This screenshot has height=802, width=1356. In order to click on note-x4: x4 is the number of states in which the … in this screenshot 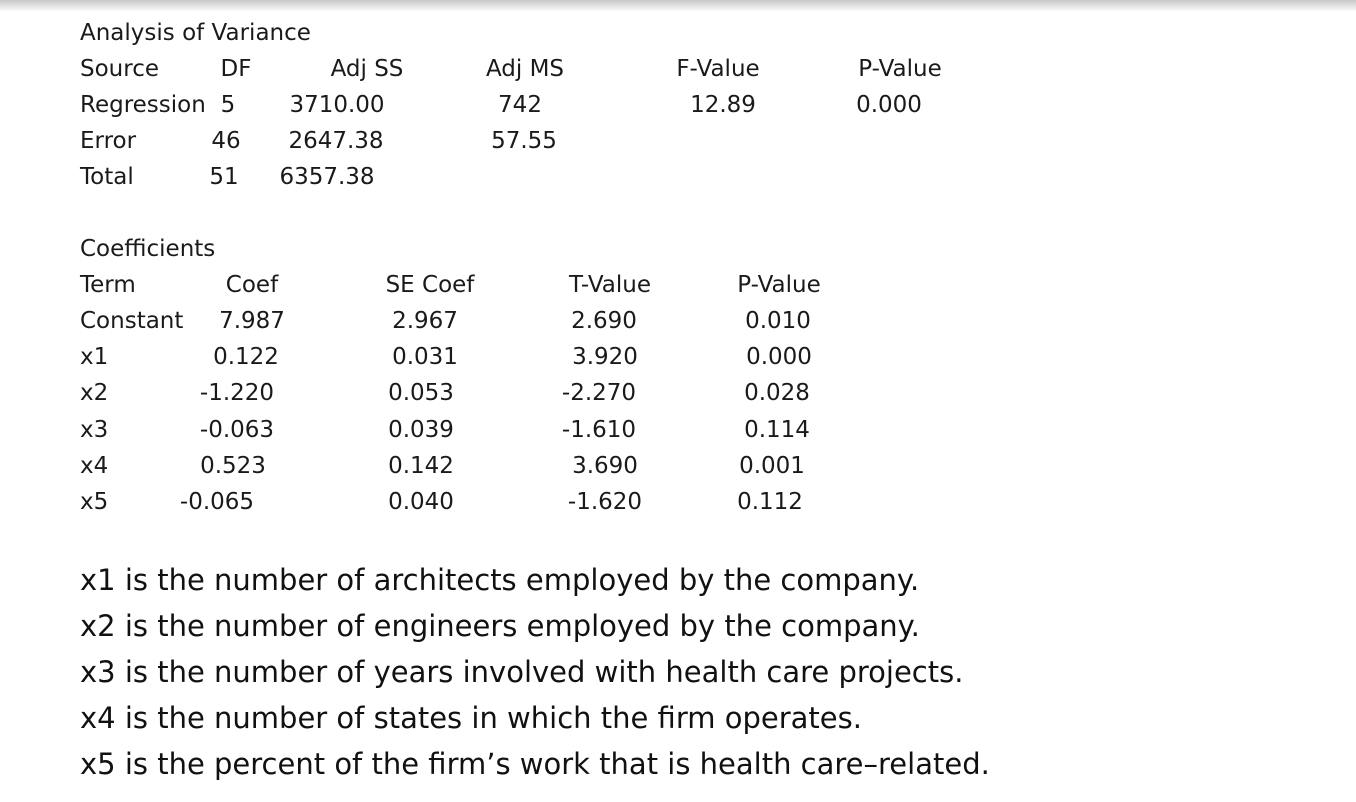, I will do `click(471, 718)`.